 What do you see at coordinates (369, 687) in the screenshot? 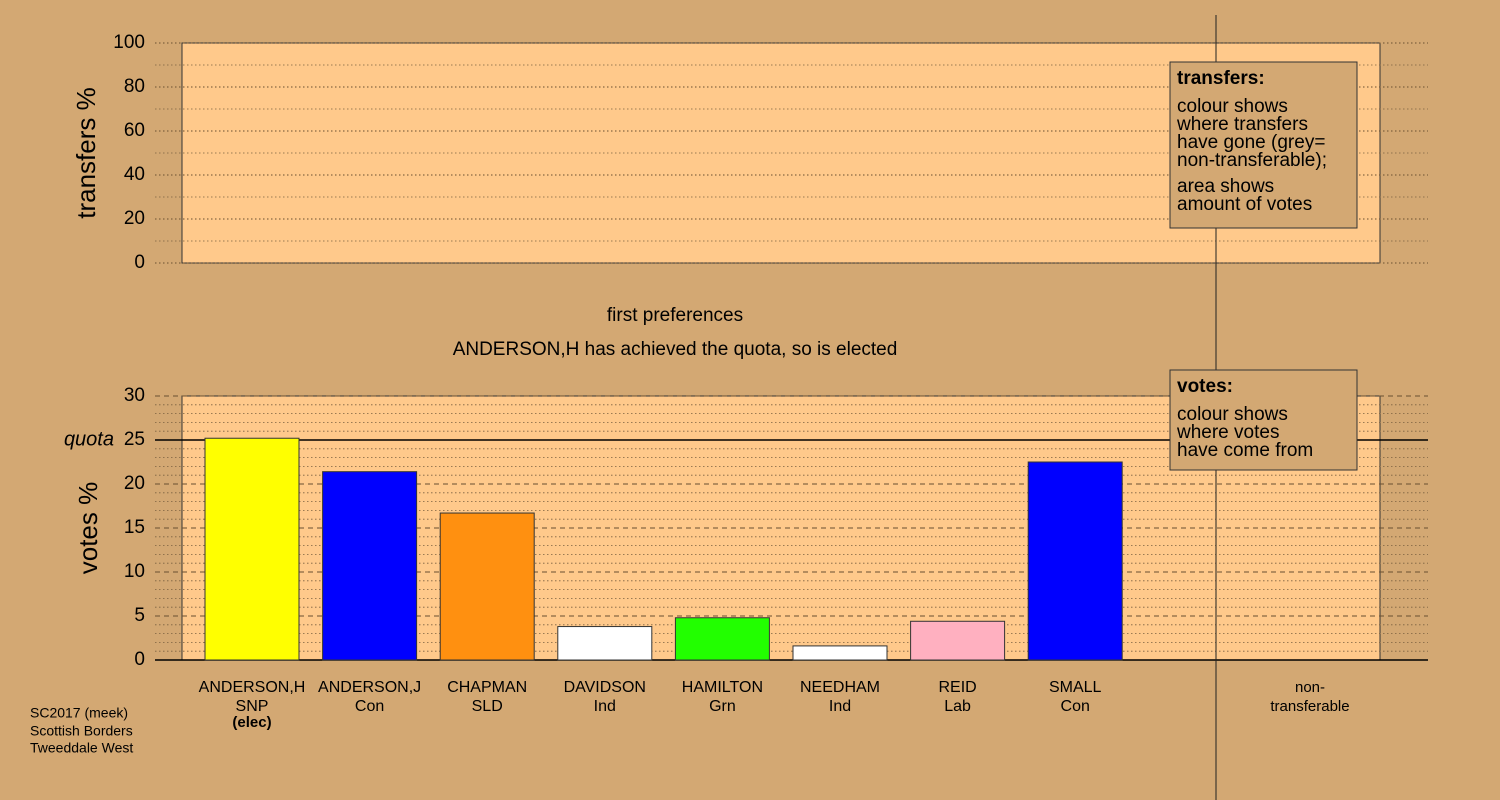
I see `x-tick-label: ANDERSON,J` at bounding box center [369, 687].